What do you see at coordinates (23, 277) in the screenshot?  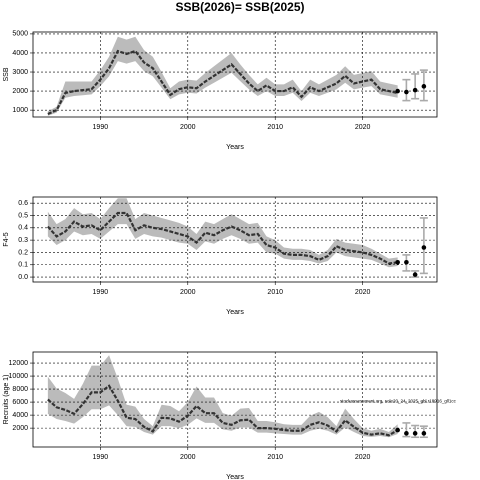 I see `y-tick-label: 0.0` at bounding box center [23, 277].